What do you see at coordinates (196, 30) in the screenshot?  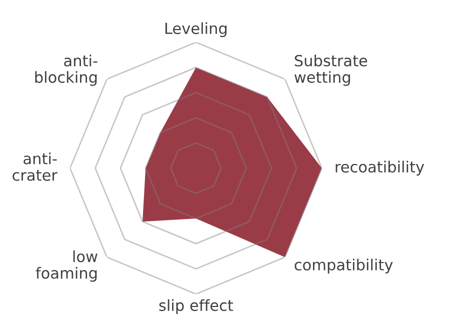 I see `spoke-label: Leveling` at bounding box center [196, 30].